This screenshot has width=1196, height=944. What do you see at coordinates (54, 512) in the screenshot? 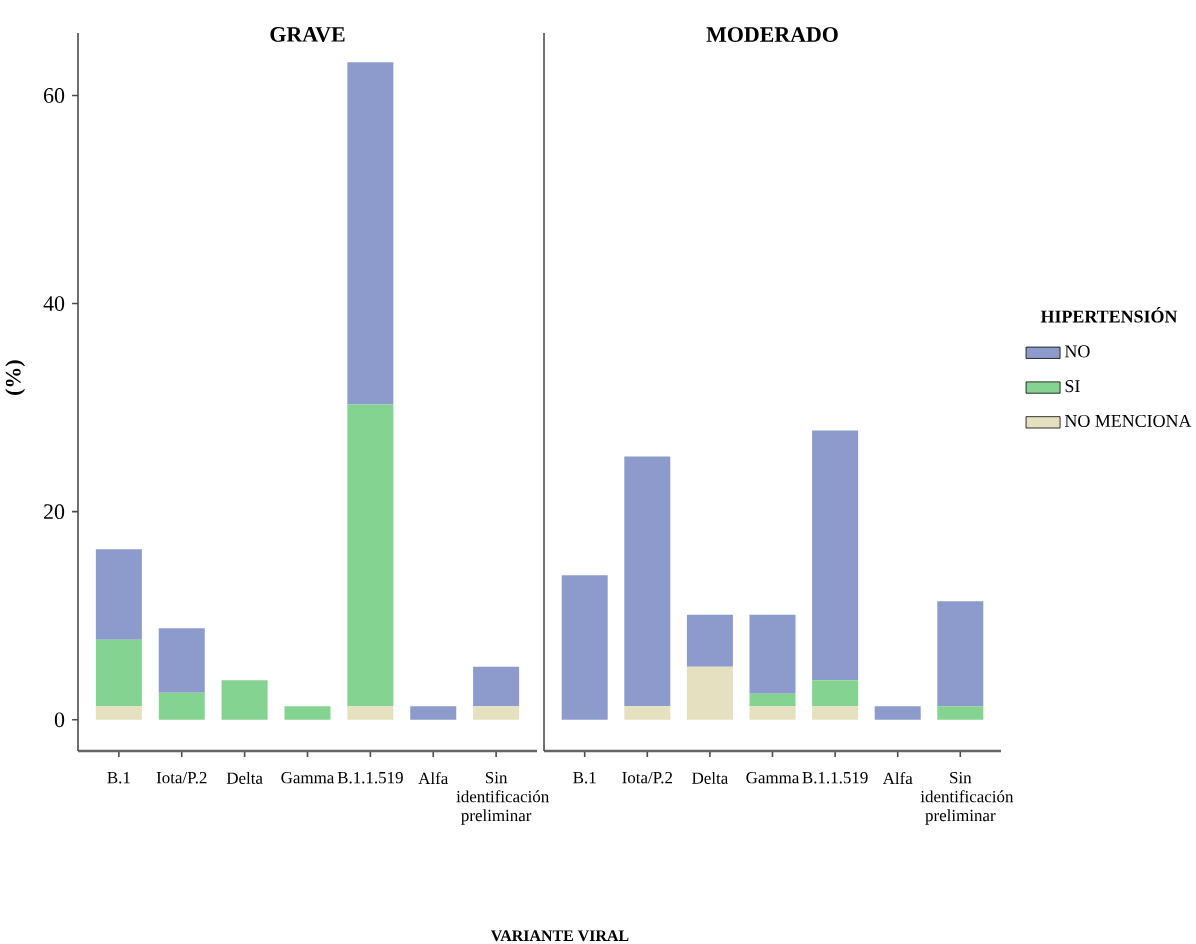
I see `y-tick-label: 20` at bounding box center [54, 512].